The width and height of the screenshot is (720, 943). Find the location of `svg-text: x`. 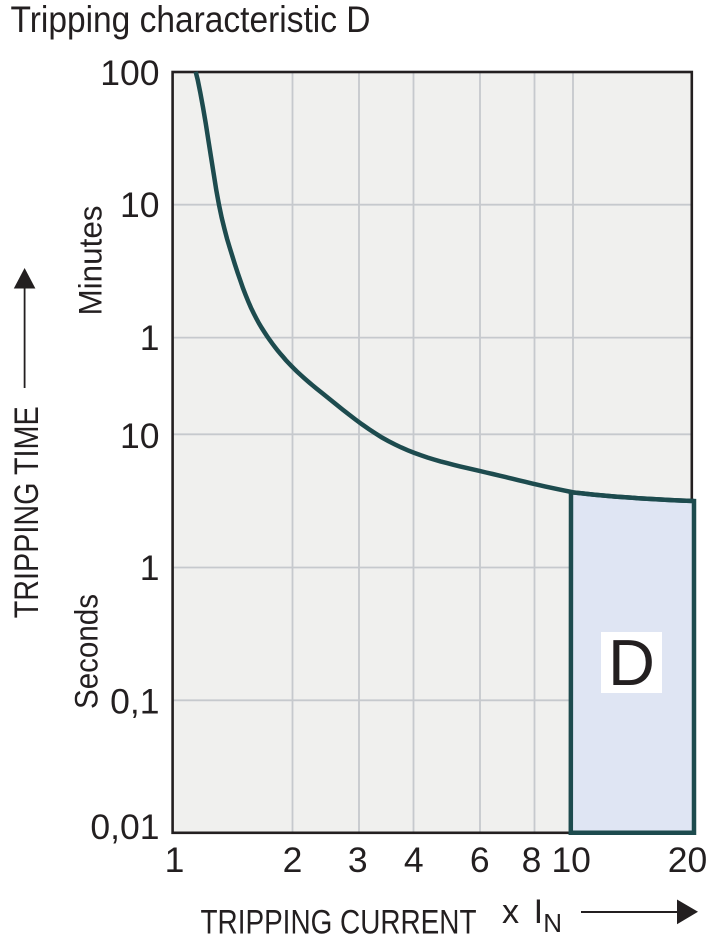

svg-text: x is located at coordinates (510, 912).